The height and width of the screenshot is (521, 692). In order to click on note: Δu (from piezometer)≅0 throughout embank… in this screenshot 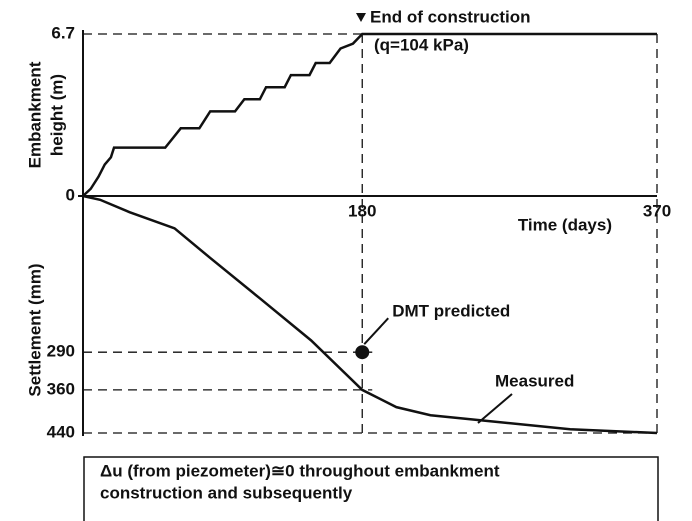, I will do `click(300, 470)`.